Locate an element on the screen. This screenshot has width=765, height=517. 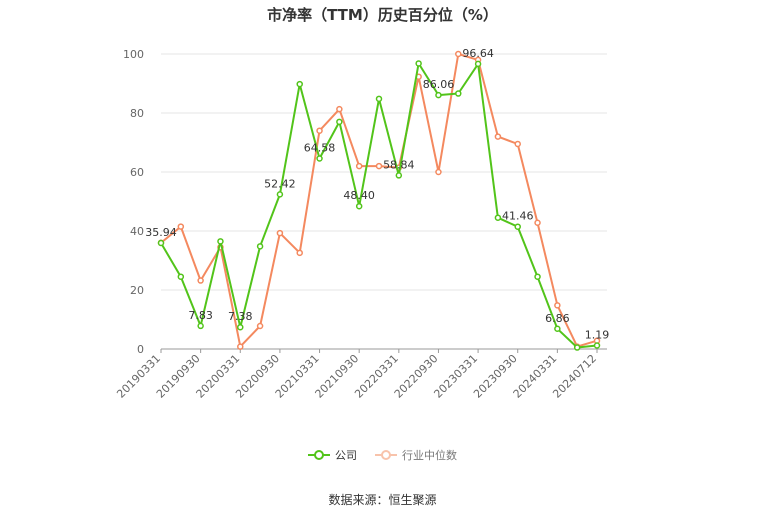
data-label: 1.19 is located at coordinates (597, 334).